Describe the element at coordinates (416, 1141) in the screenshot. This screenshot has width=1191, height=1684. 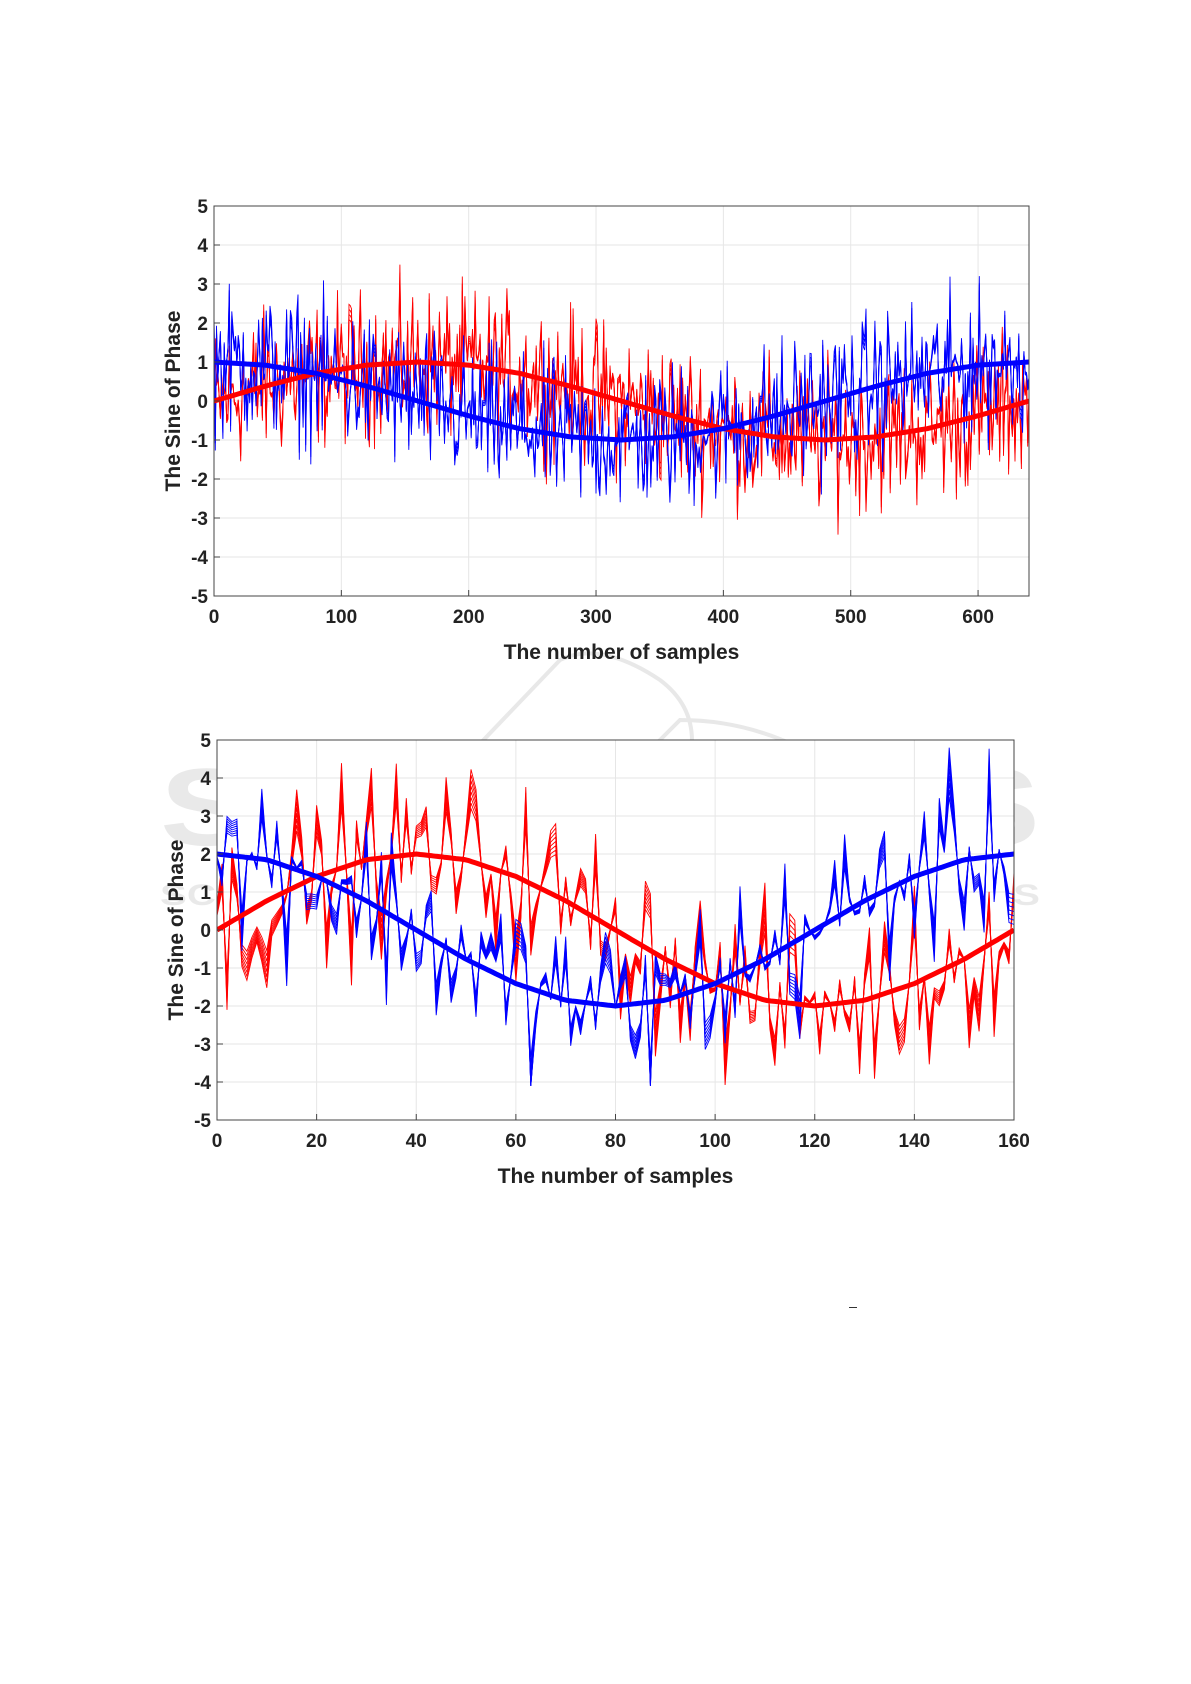
I see `x-tick-label: 40` at that location.